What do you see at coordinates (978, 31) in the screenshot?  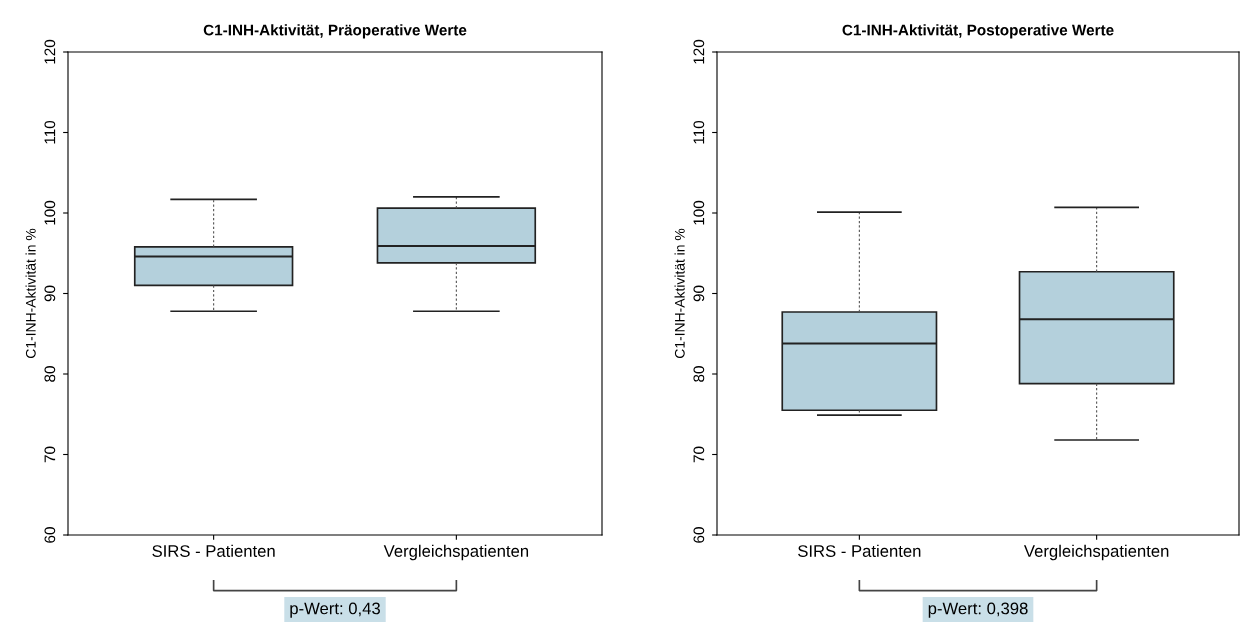 I see `chart-title: C1-INH-Aktivität, Postoperative Werte` at bounding box center [978, 31].